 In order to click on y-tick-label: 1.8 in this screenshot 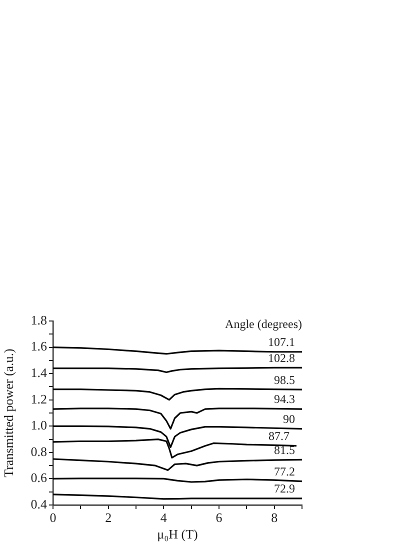, I will do `click(38, 320)`.